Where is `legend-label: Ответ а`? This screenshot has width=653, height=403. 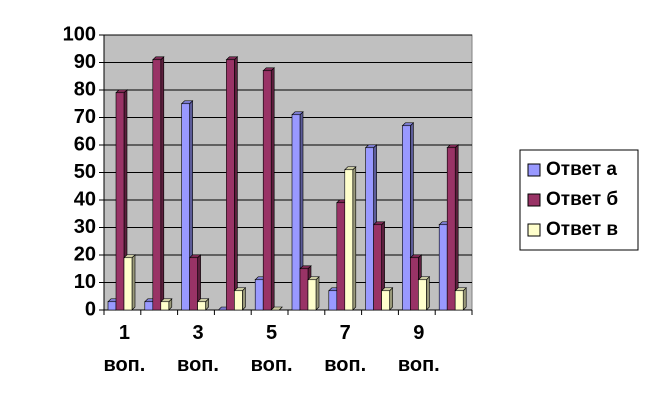 legend-label: Ответ а is located at coordinates (581, 169).